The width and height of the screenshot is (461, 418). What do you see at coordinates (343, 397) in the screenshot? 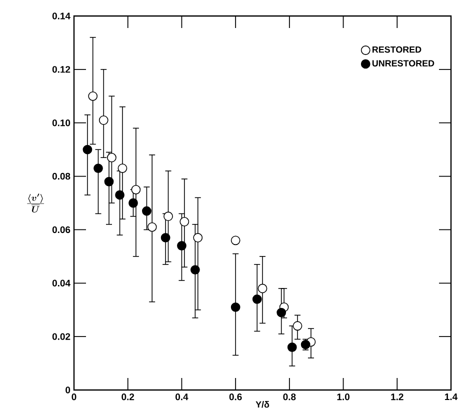
I see `x-tick-label: 1.0` at bounding box center [343, 397].